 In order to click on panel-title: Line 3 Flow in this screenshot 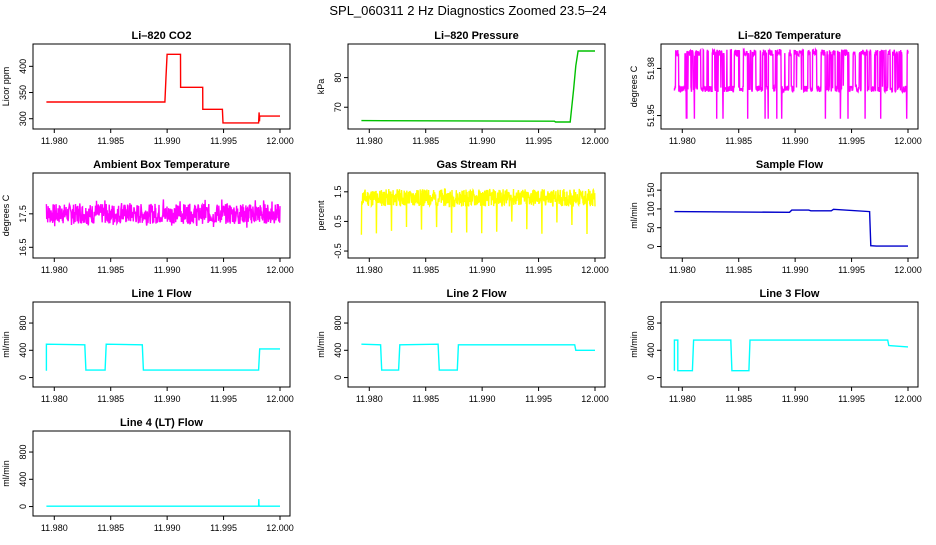, I will do `click(790, 294)`.